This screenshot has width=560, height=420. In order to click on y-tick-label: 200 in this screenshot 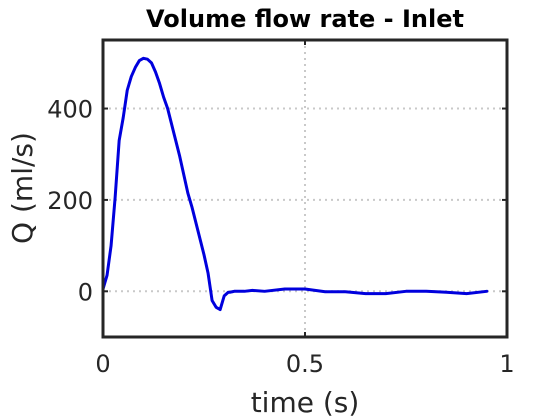, I will do `click(70, 201)`.